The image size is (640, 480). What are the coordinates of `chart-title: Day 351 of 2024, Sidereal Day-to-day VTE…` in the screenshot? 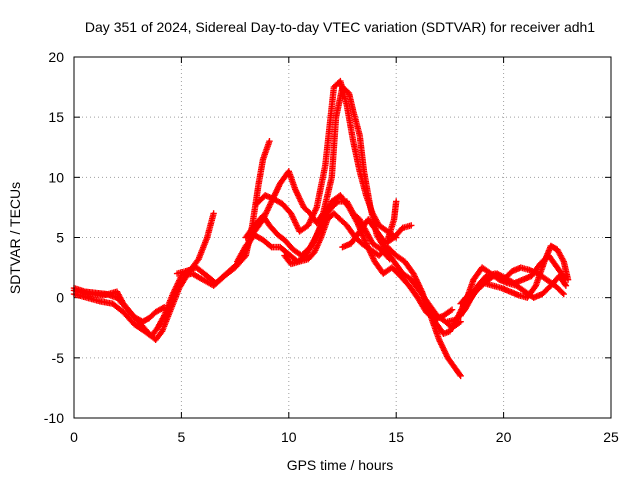 It's located at (340, 27).